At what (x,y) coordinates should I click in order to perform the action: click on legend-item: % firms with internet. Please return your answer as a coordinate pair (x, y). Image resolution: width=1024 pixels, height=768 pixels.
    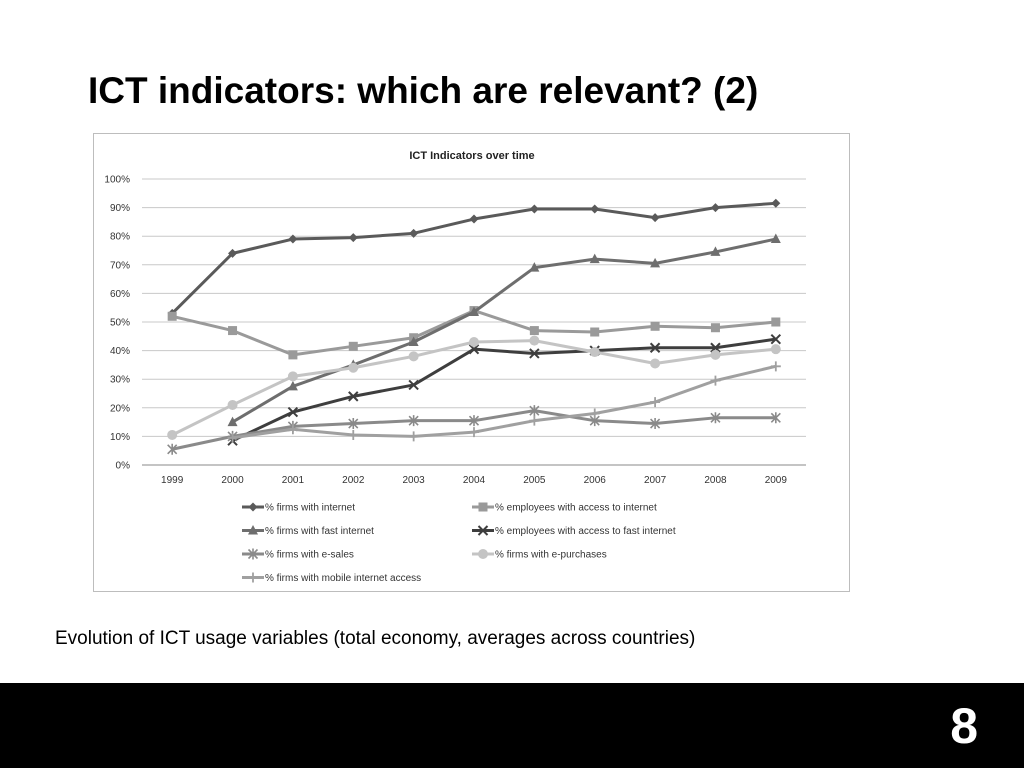
    Looking at the image, I should click on (298, 508).